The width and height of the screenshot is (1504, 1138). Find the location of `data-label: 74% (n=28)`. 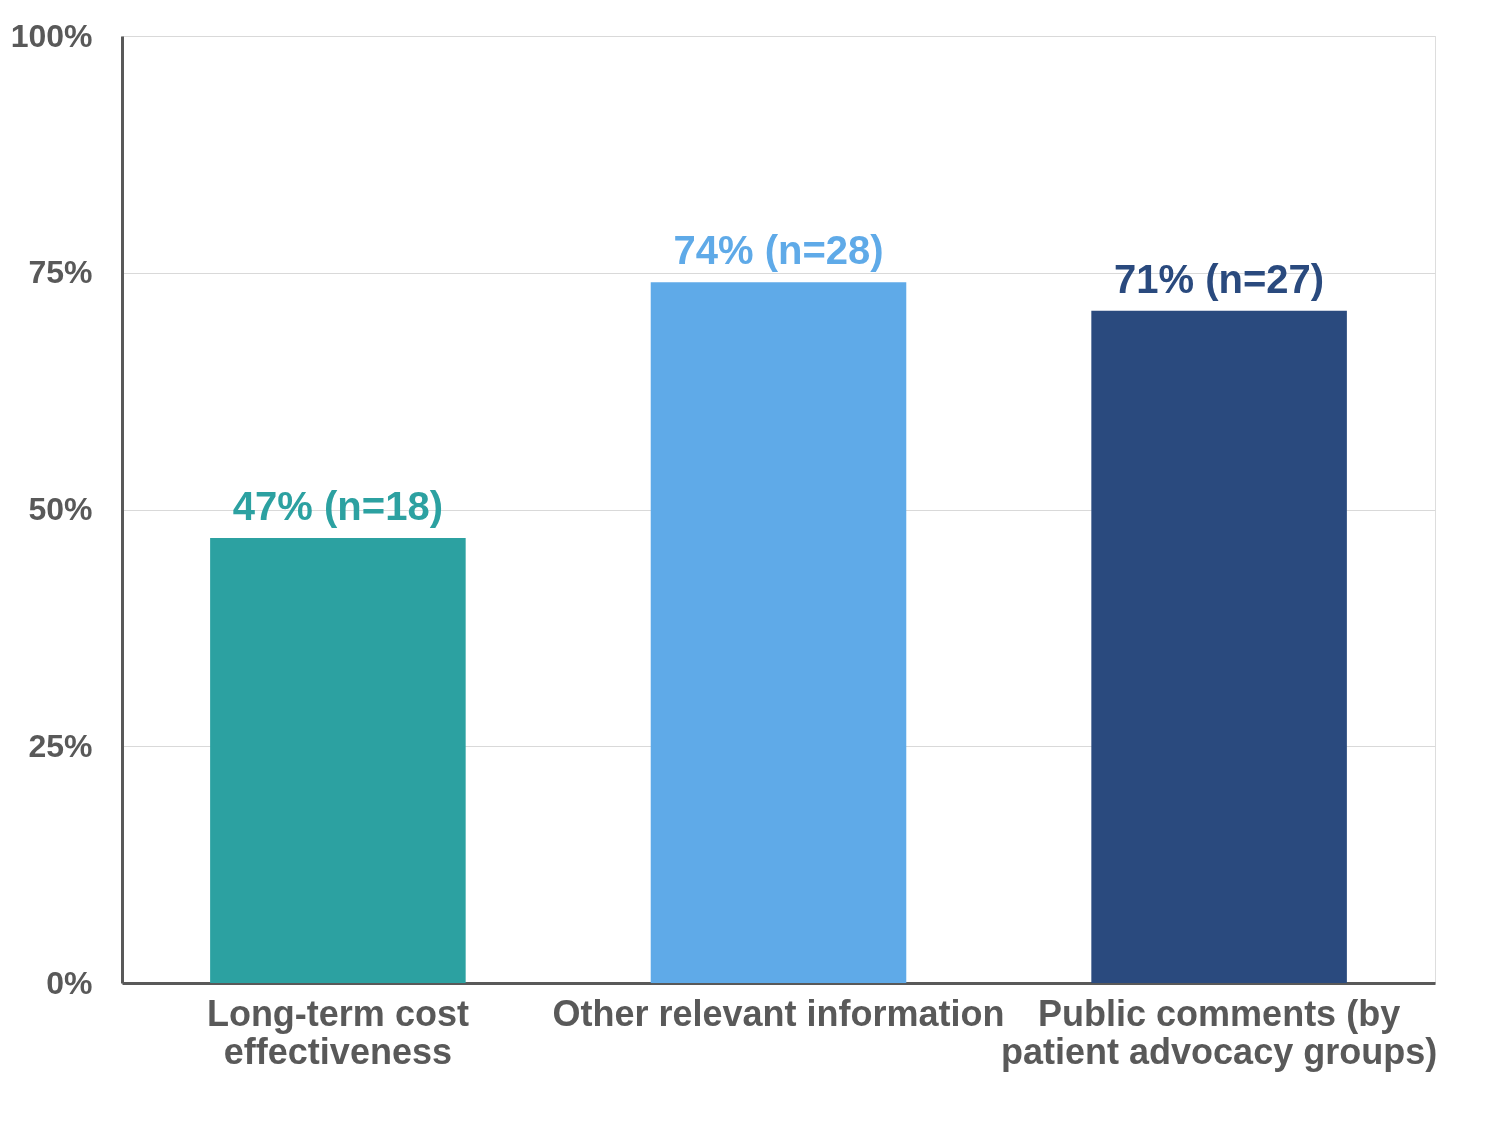

data-label: 74% (n=28) is located at coordinates (778, 250).